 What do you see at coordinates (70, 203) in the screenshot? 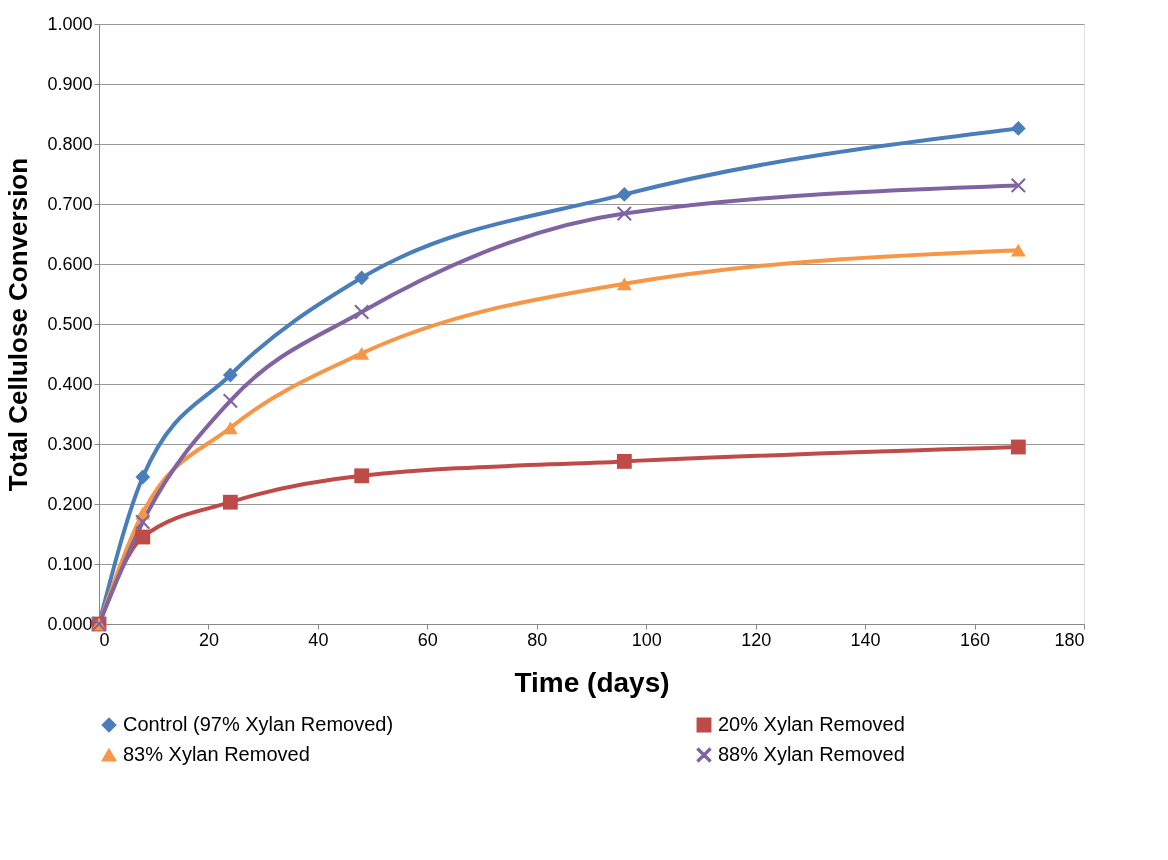
I see `y-tick-label: 0.700` at bounding box center [70, 203].